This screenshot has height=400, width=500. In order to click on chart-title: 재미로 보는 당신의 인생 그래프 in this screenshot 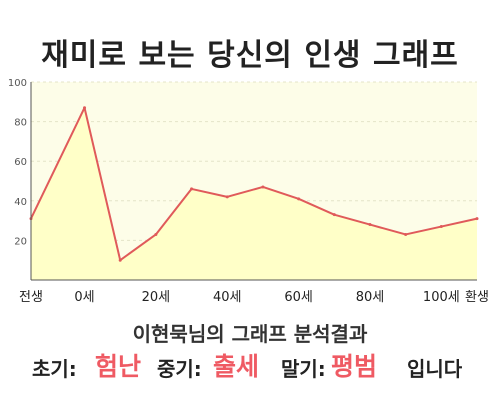, I will do `click(250, 55)`.